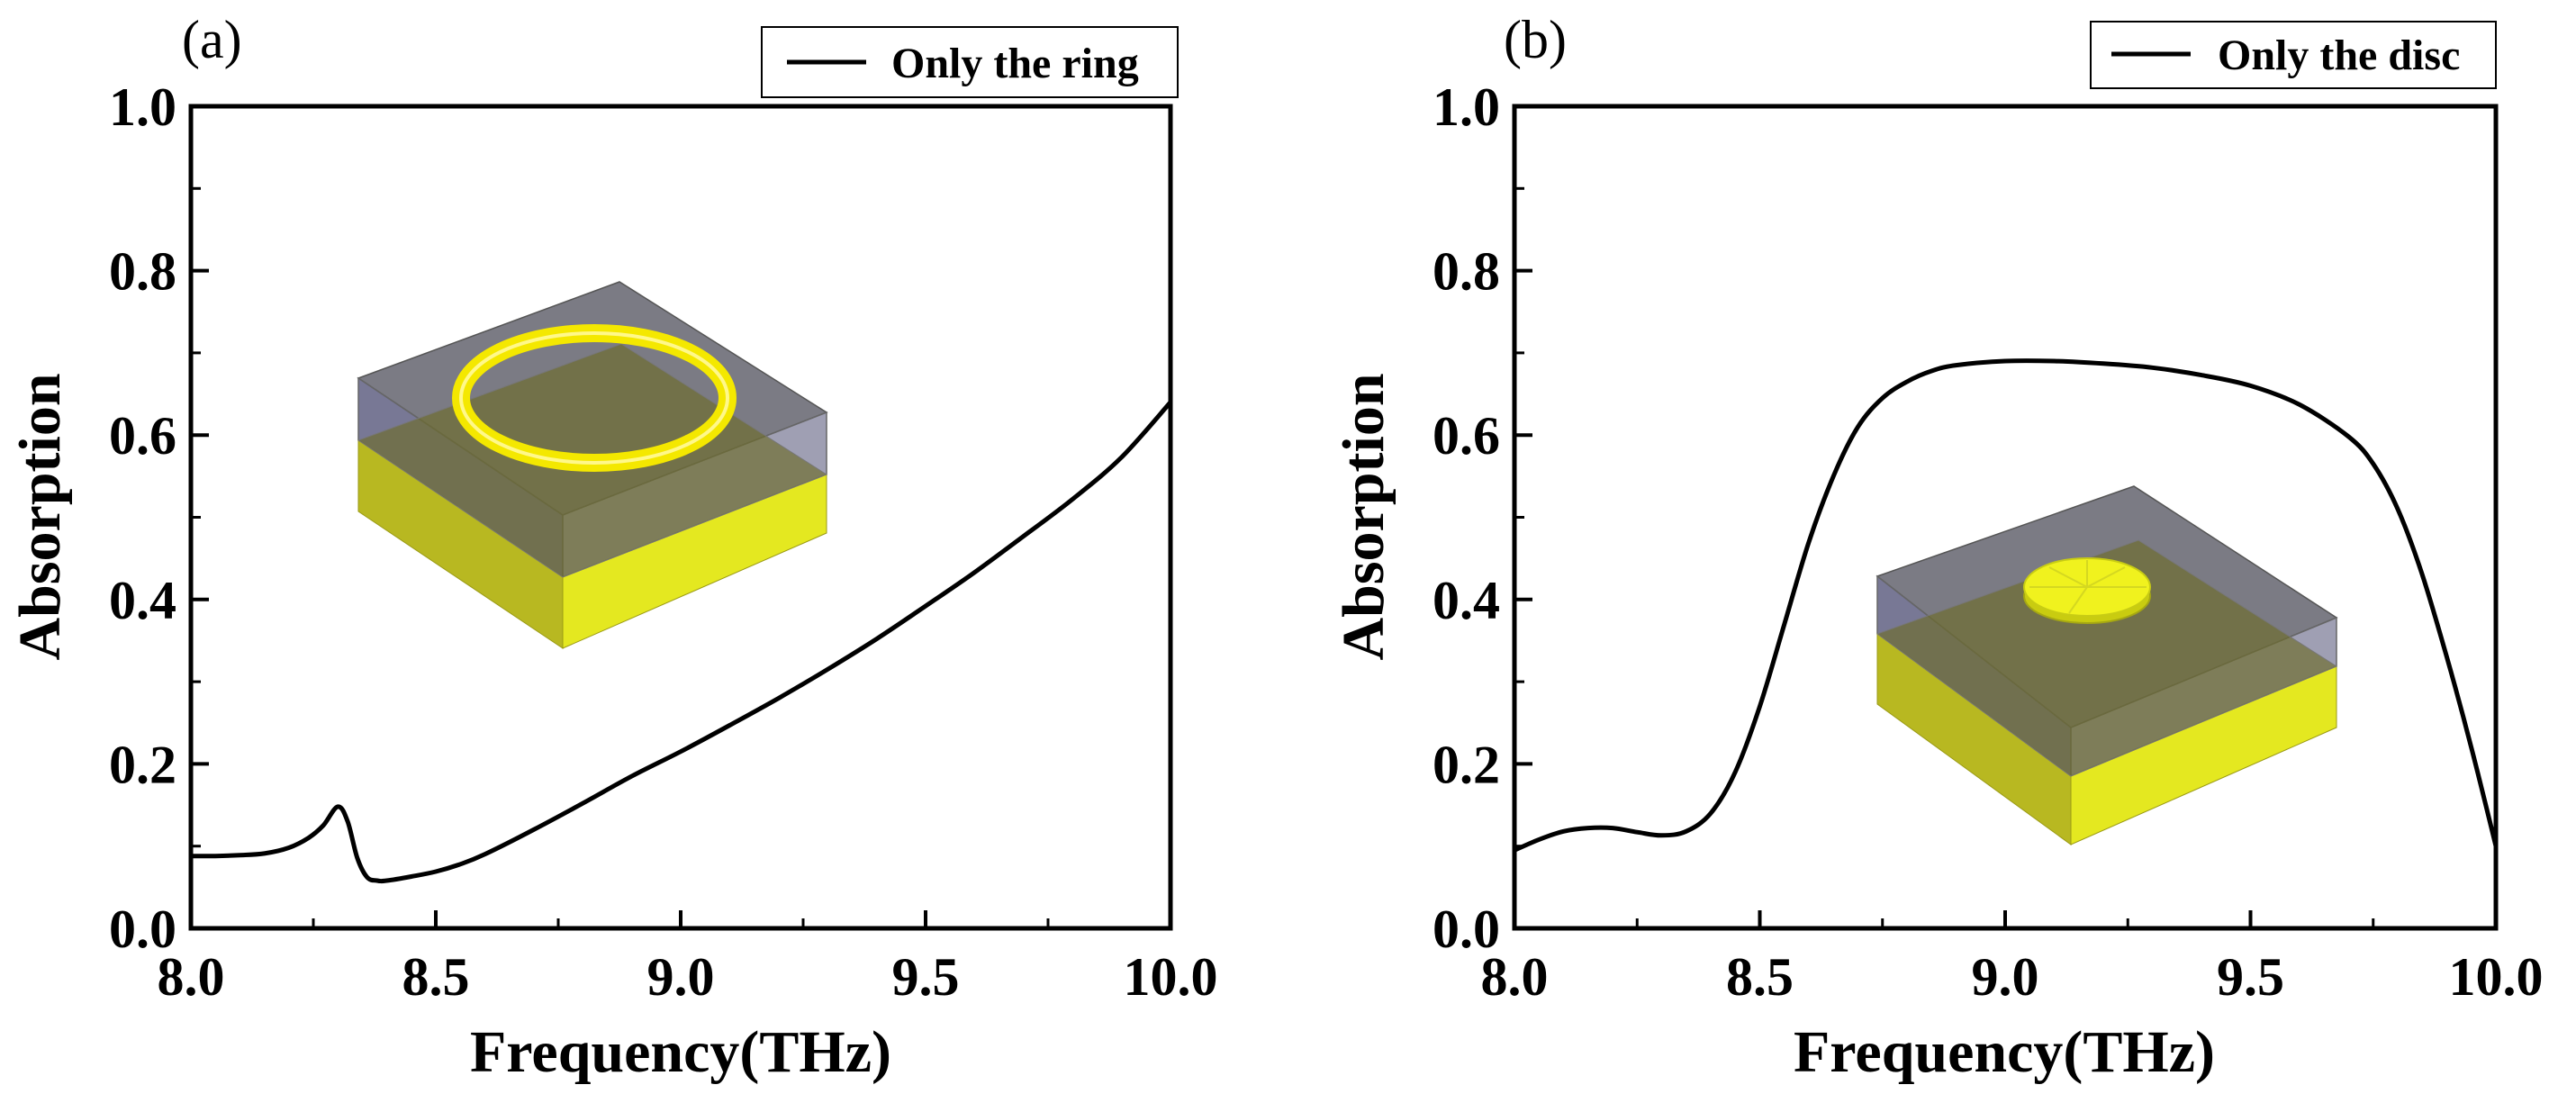 This screenshot has width=2576, height=1103. What do you see at coordinates (1535, 39) in the screenshot?
I see `panel-label-b: (b)` at bounding box center [1535, 39].